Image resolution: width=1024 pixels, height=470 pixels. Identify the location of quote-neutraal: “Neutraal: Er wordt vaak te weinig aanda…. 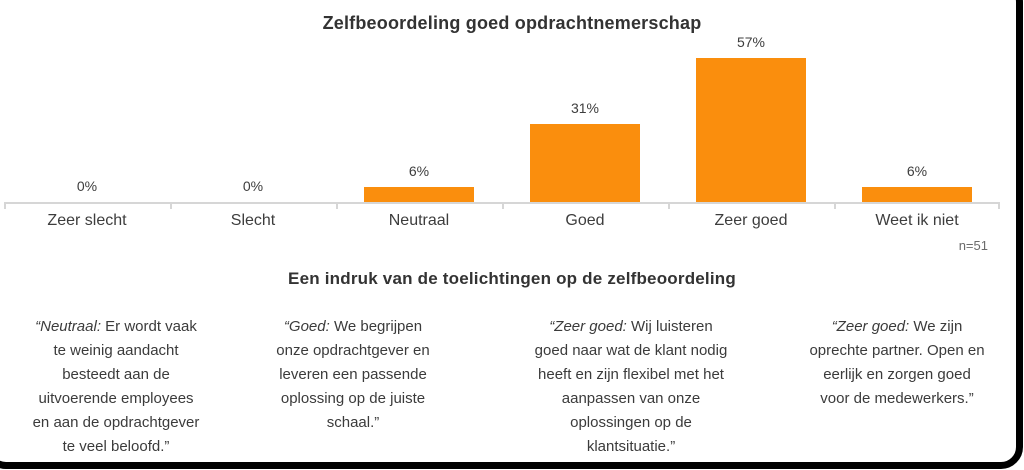
(116, 387).